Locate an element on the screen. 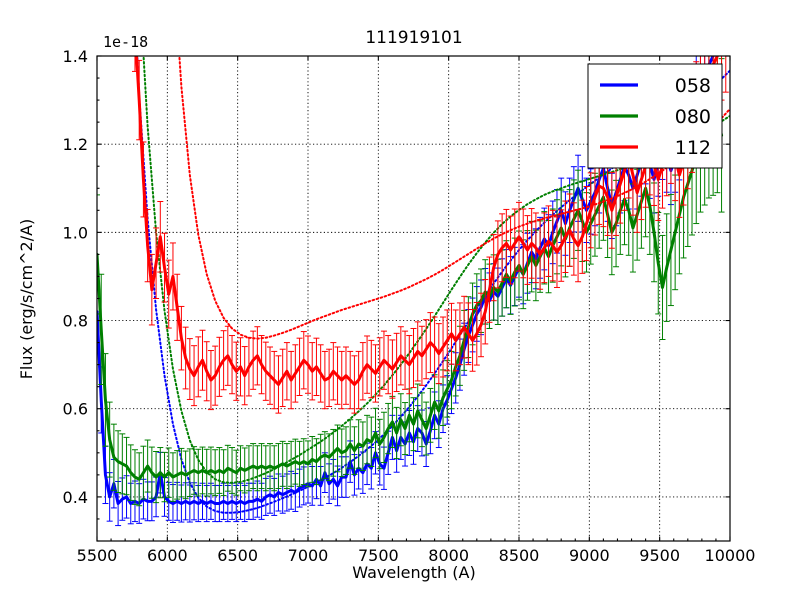  x-tick-label: 7500 is located at coordinates (378, 555).